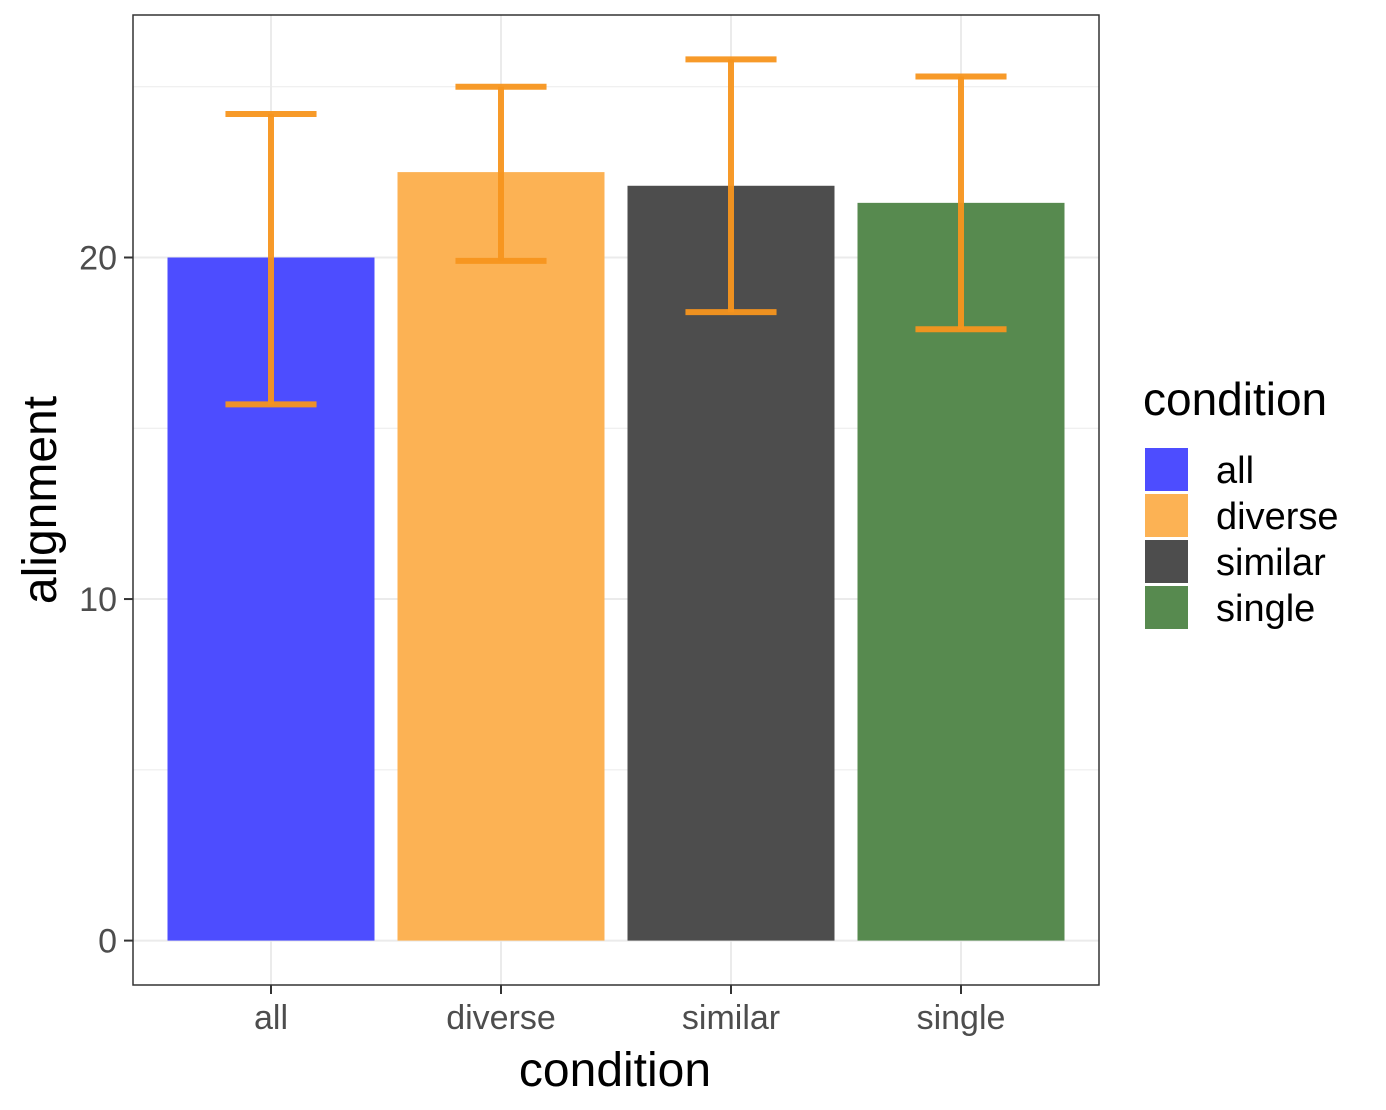  What do you see at coordinates (501, 173) in the screenshot?
I see `error-bar-diverse` at bounding box center [501, 173].